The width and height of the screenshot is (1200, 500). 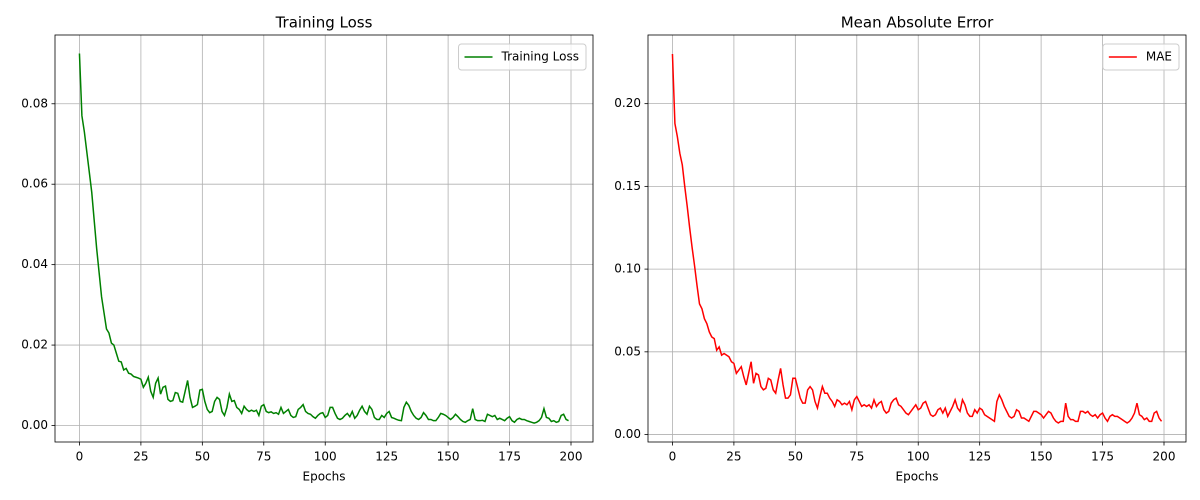 I want to click on legend-label: MAE, so click(x=1159, y=57).